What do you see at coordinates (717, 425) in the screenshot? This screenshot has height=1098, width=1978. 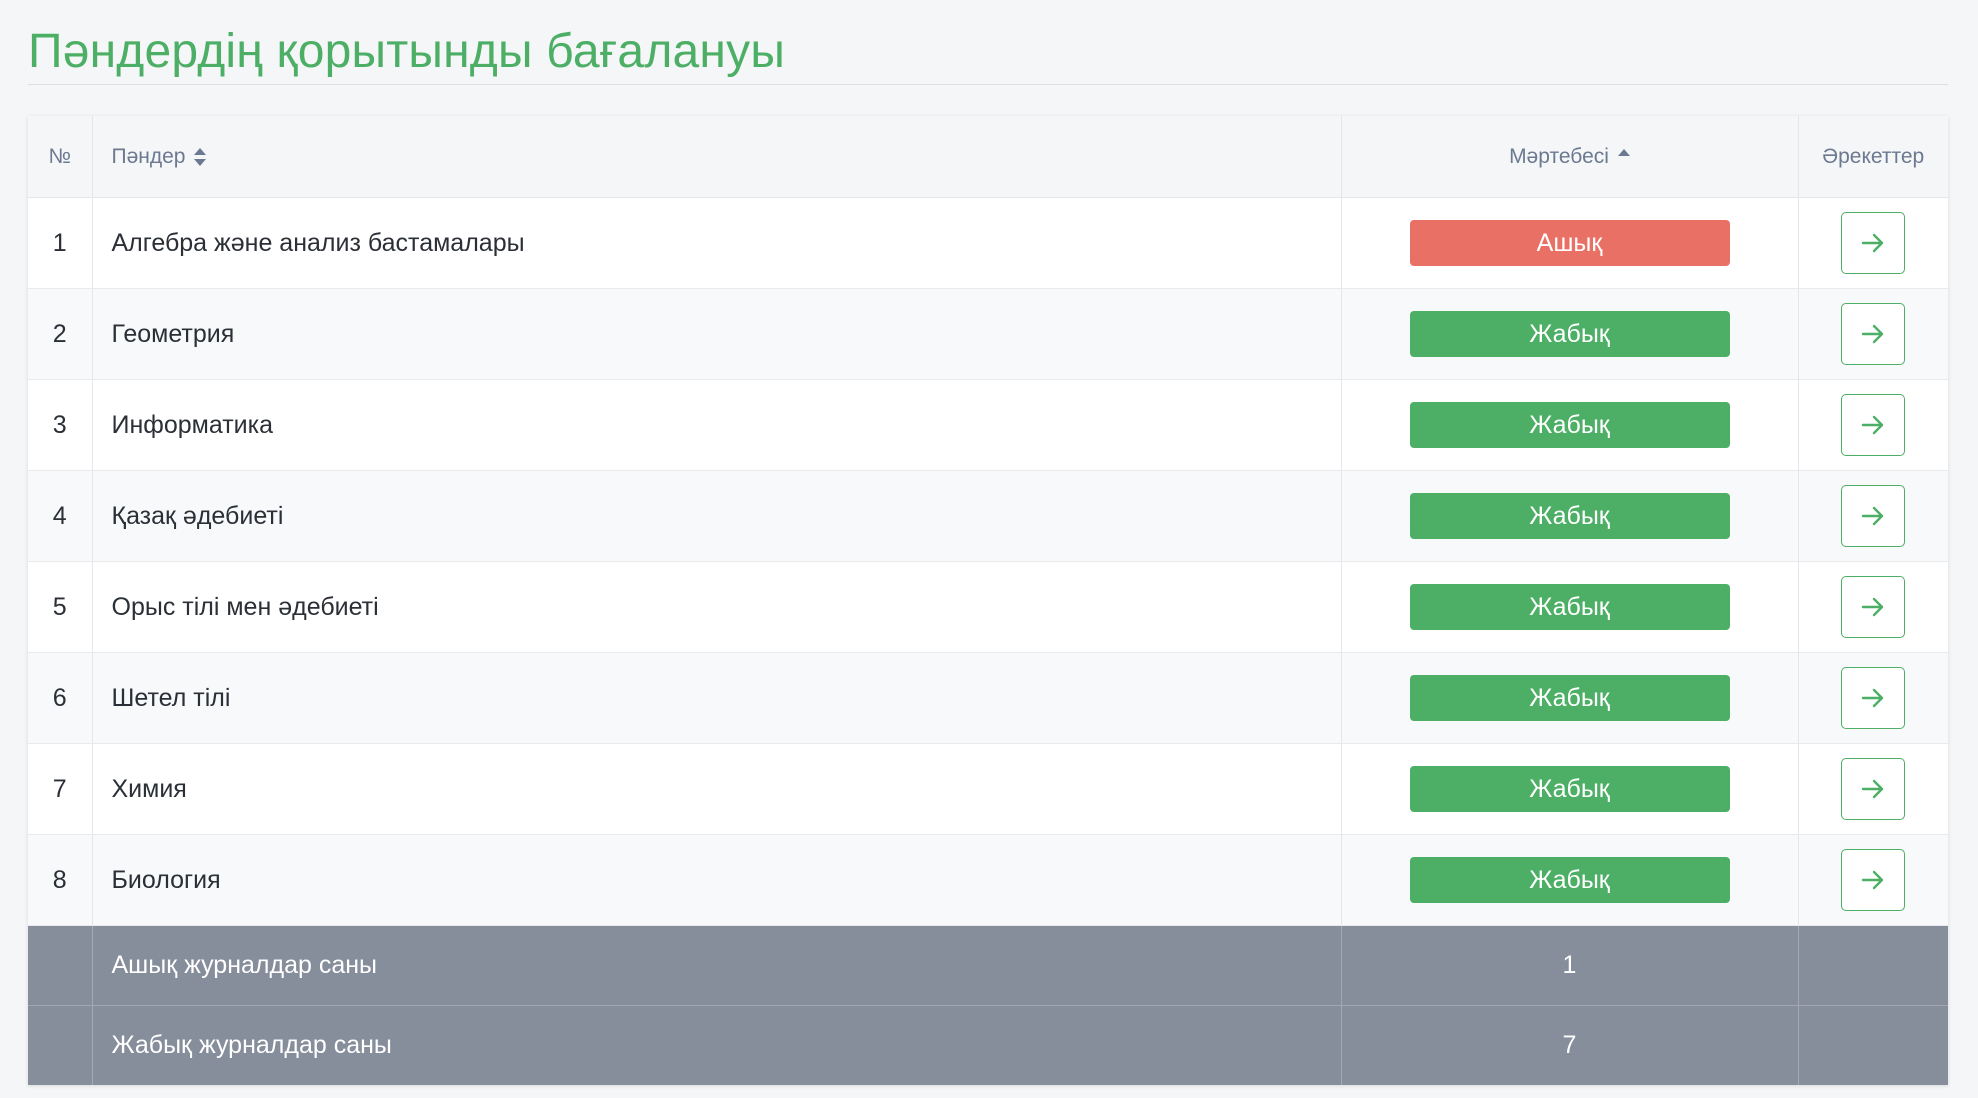 I see `subject-name: Информатика` at bounding box center [717, 425].